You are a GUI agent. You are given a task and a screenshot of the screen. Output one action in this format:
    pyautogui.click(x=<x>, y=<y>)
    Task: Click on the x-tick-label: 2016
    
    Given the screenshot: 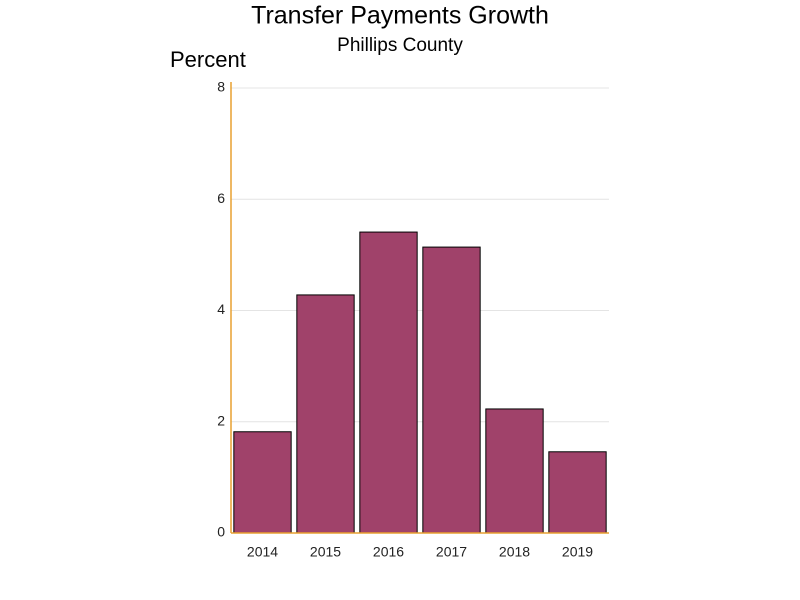 What is the action you would take?
    pyautogui.click(x=388, y=552)
    